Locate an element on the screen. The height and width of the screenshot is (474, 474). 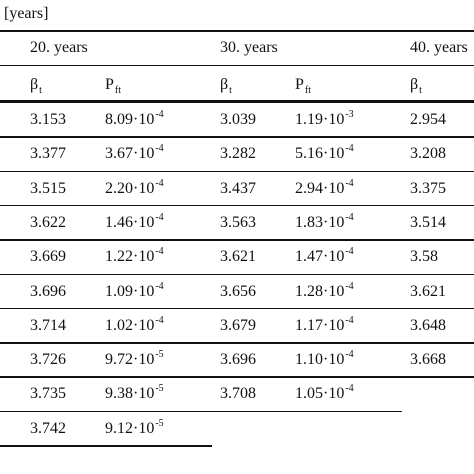
mantissa: 1.28·10 is located at coordinates (320, 291).